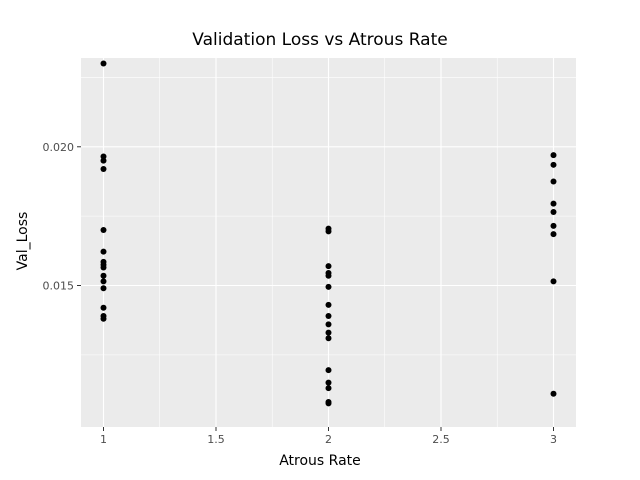 Image resolution: width=640 pixels, height=480 pixels. Describe the element at coordinates (216, 439) in the screenshot. I see `x-tick-label: 1.5` at that location.